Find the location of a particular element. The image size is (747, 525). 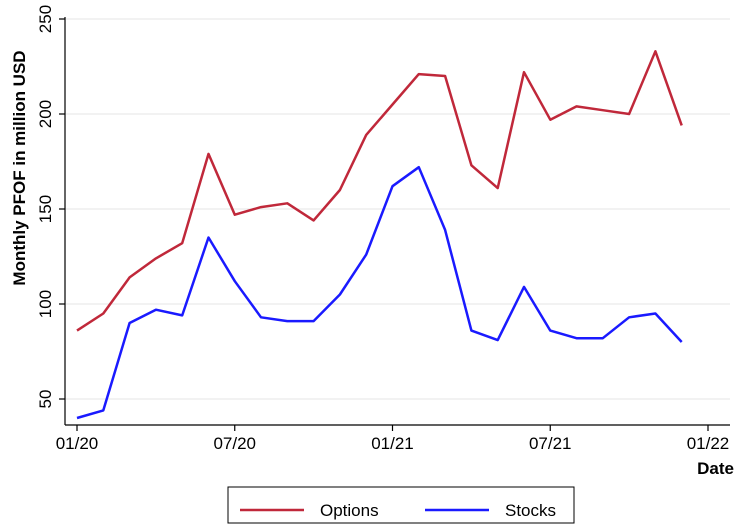

legend-box is located at coordinates (401, 505).